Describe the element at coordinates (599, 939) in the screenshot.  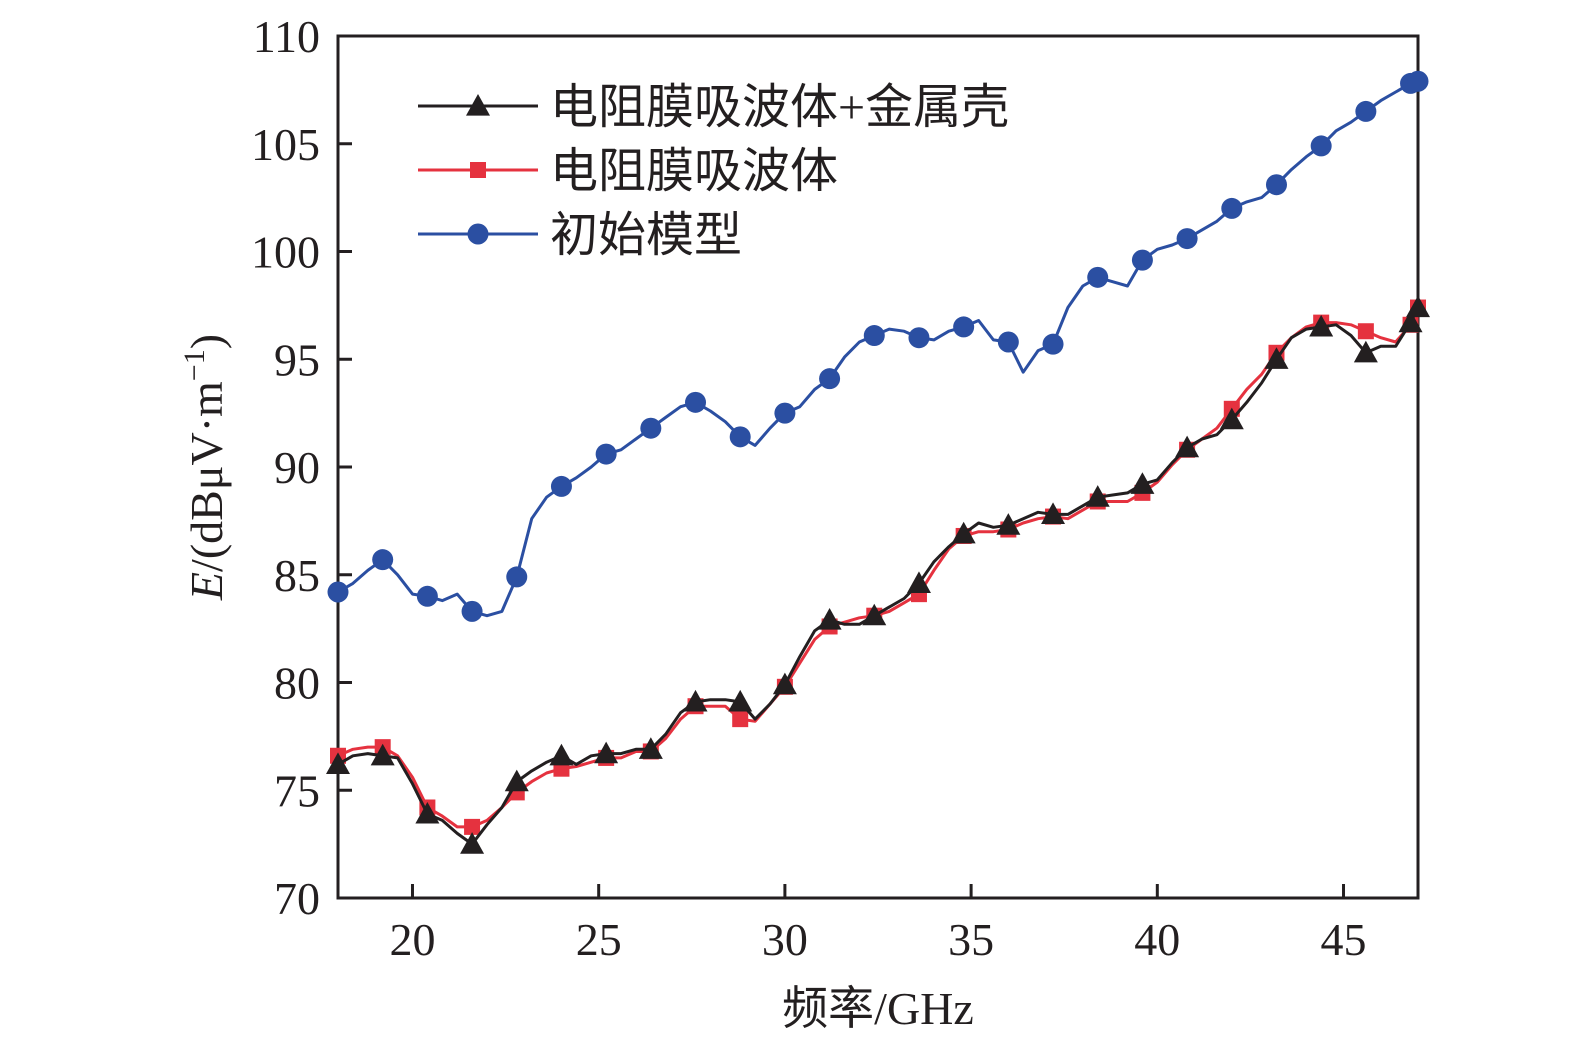
I see `x-tick-label: 25` at that location.